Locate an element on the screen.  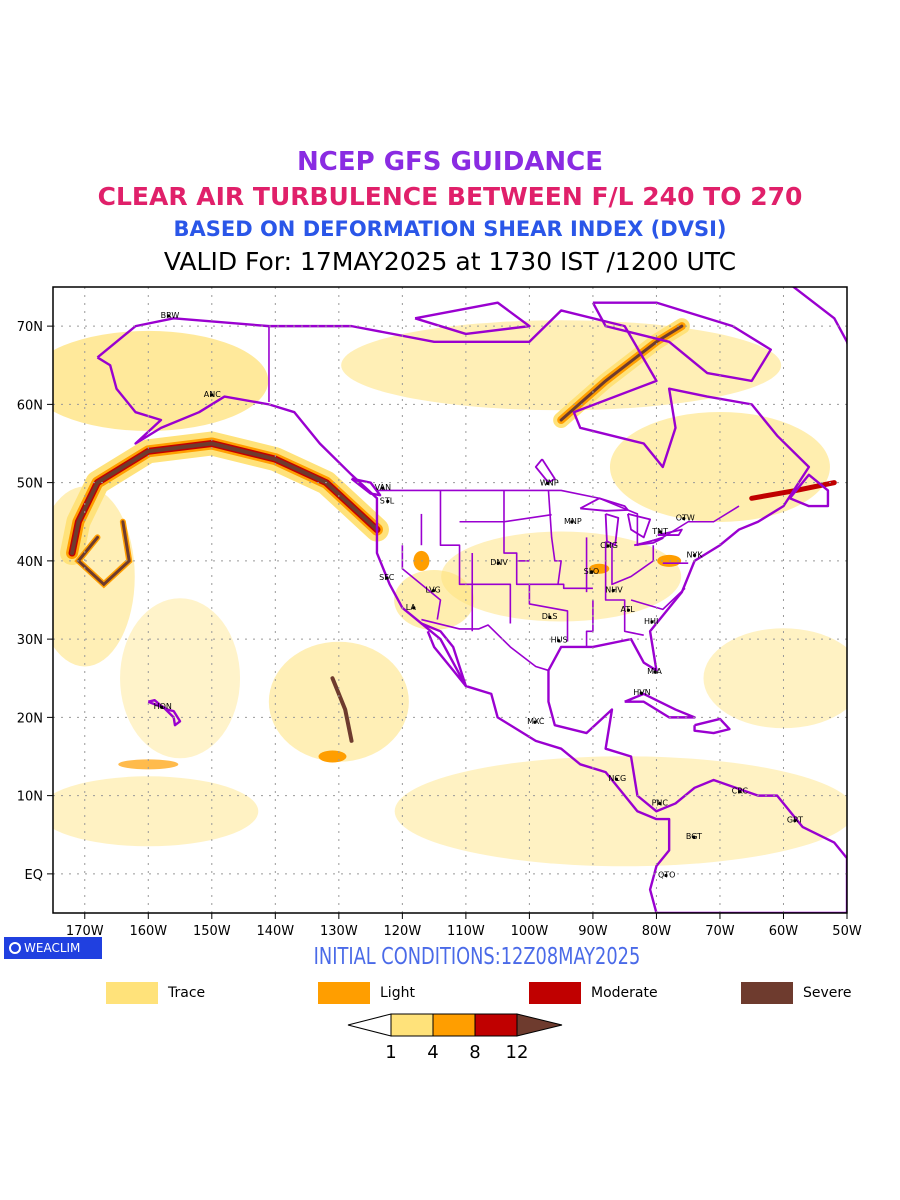
city-label: ANC is located at coordinates (212, 394).